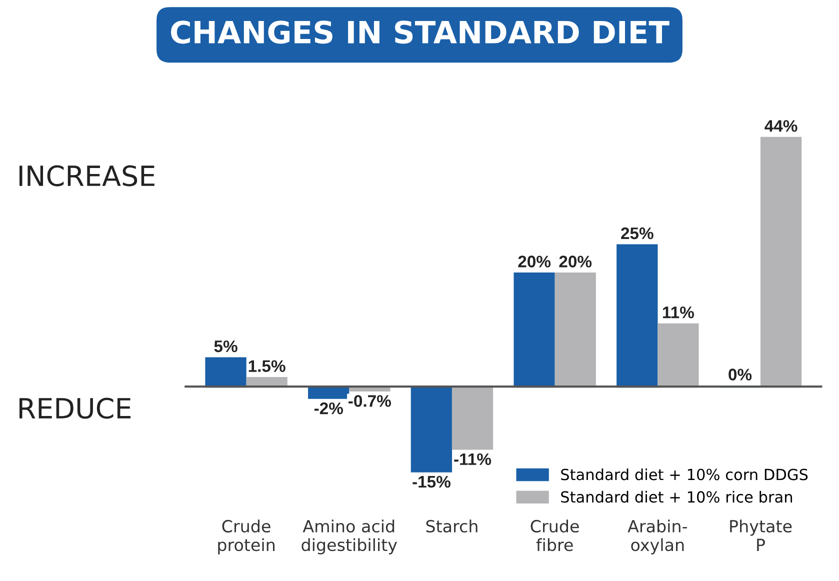 The image size is (839, 581). What do you see at coordinates (781, 126) in the screenshot?
I see `data-label: 44%` at bounding box center [781, 126].